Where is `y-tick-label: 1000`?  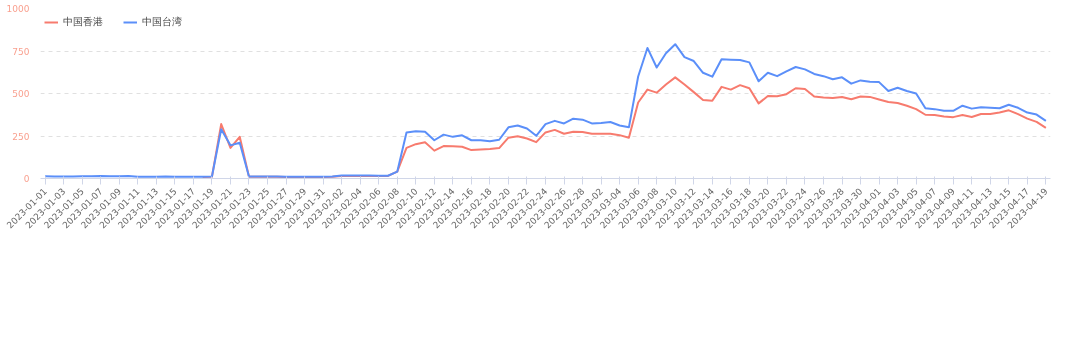 y-tick-label: 1000 is located at coordinates (18, 9).